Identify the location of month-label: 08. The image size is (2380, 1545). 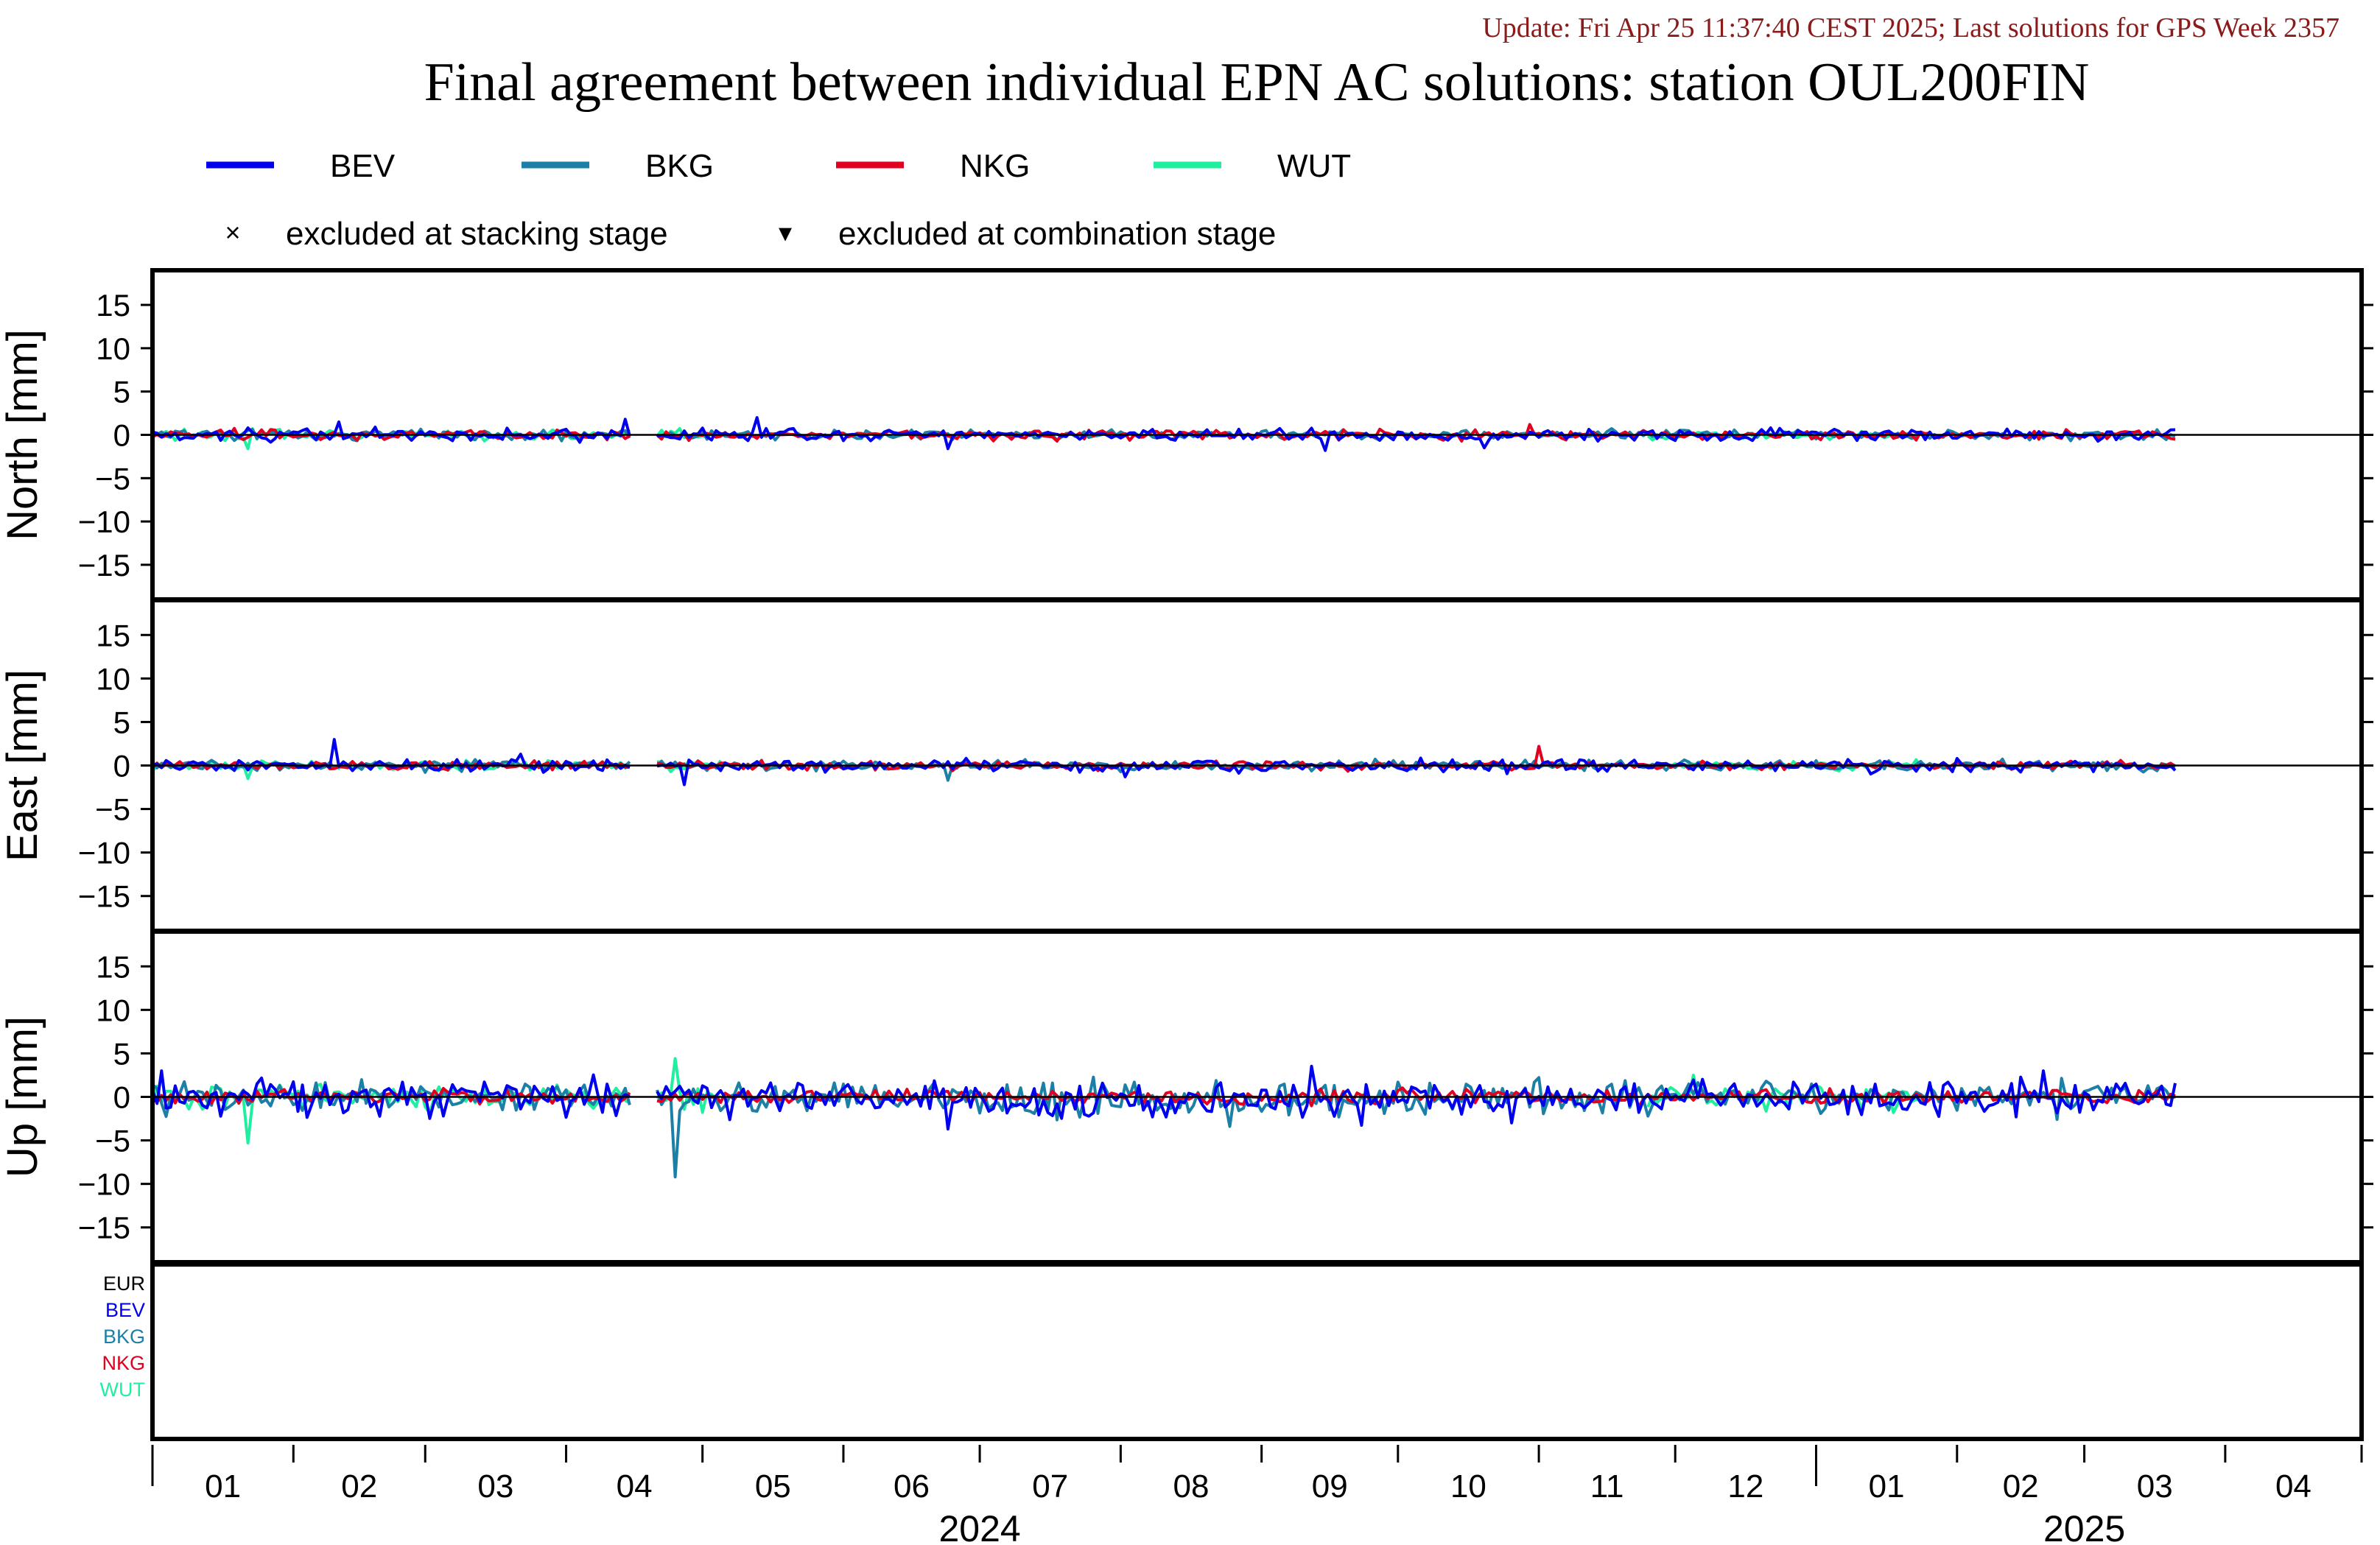
(1191, 1486).